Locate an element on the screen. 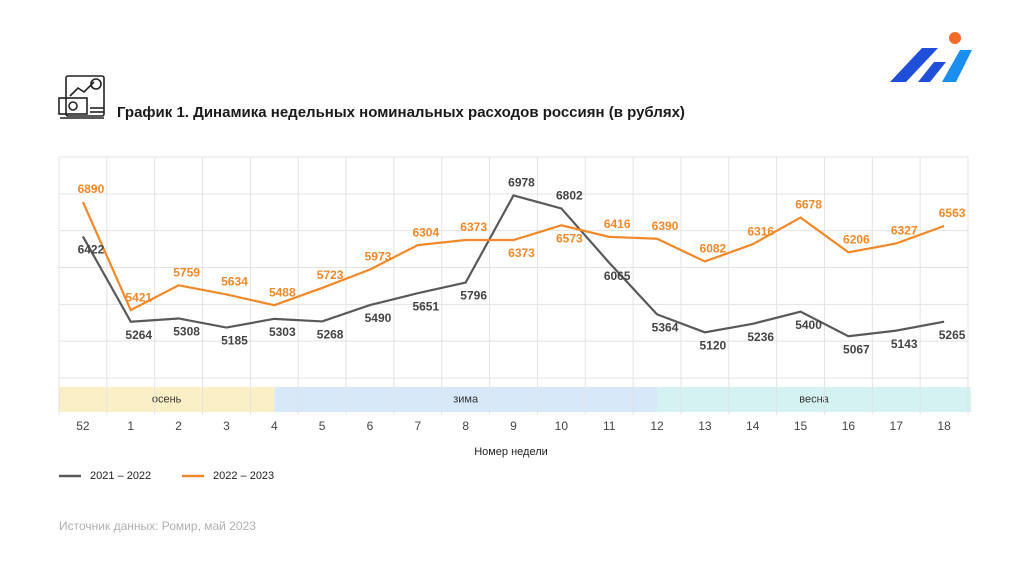 This screenshot has height=581, width=1024. legend-label: 2022 – 2023 is located at coordinates (243, 476).